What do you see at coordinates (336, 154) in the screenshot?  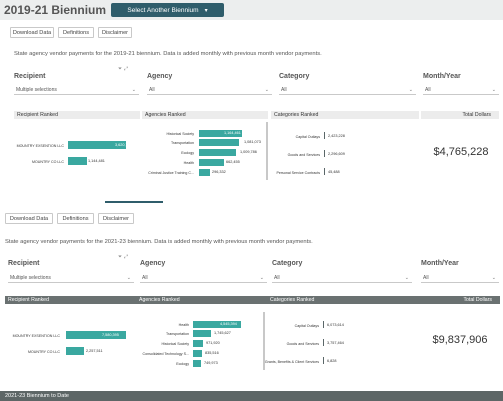 I see `category-bar-value: 2,296,609` at bounding box center [336, 154].